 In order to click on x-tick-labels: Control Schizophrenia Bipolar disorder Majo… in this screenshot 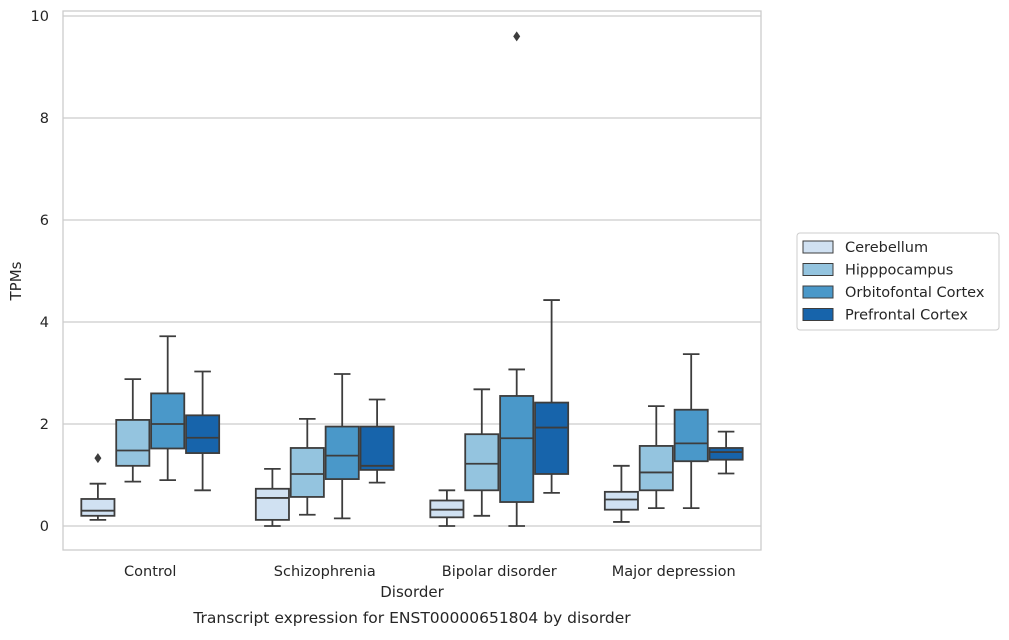, I will do `click(430, 572)`.